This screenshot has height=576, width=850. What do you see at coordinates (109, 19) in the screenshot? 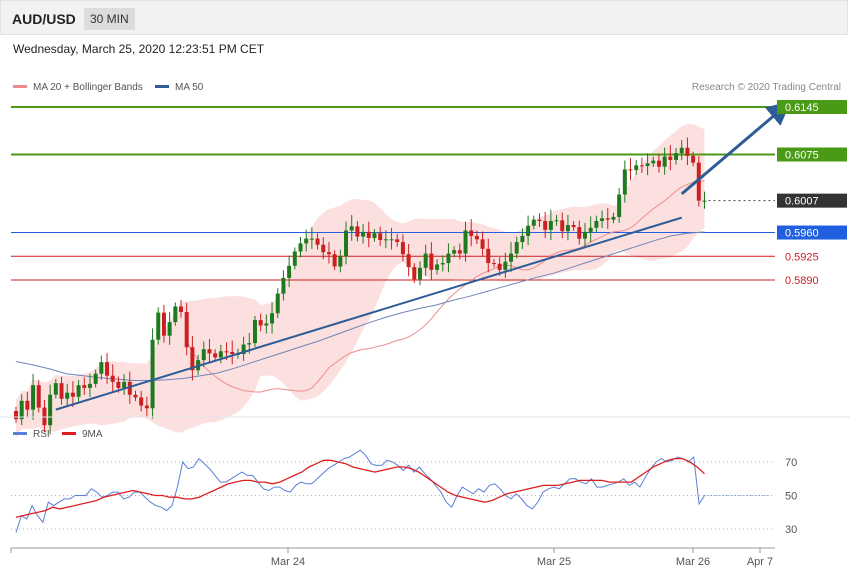
I see `timeframe-badge: 30 MIN` at bounding box center [109, 19].